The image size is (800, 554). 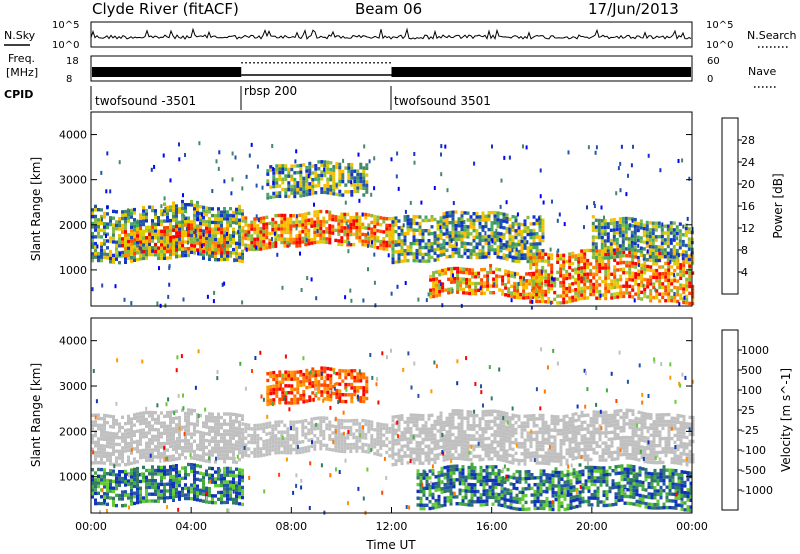 I want to click on nave-tick-top: 60, so click(x=713, y=61).